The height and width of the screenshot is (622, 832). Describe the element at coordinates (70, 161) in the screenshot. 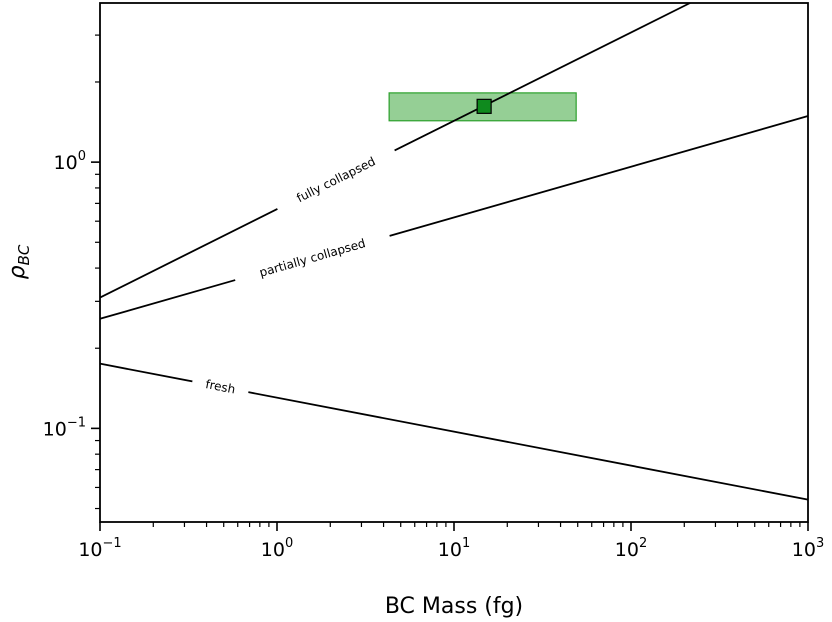

I see `y-tick-label: 10⁰` at that location.